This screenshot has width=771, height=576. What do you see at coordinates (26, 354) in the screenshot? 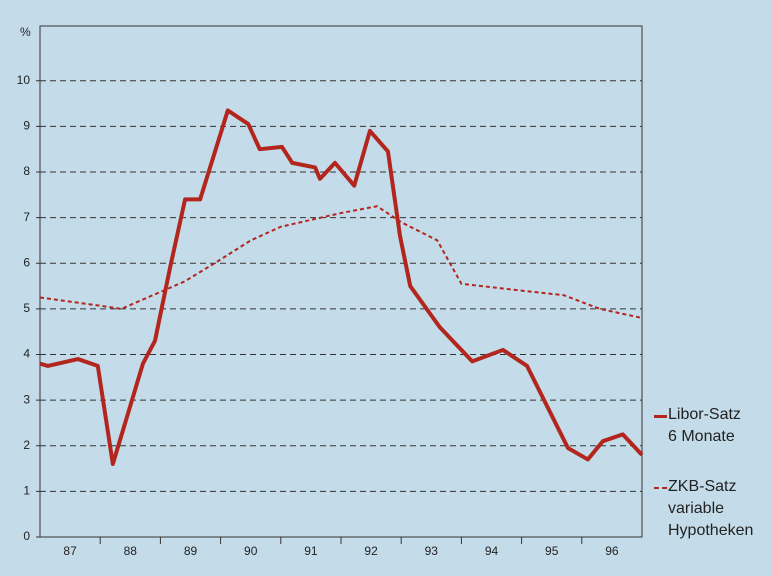
I see `y-tick-label: 4` at bounding box center [26, 354].